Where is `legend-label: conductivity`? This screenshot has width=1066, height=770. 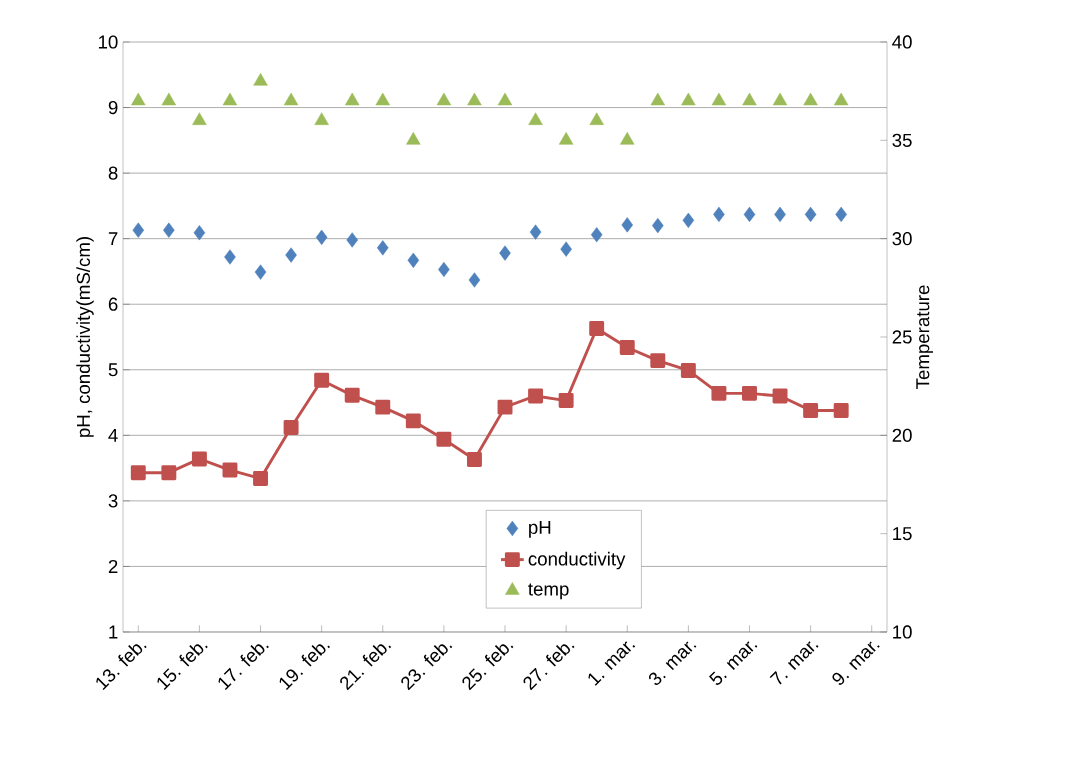
legend-label: conductivity is located at coordinates (577, 560).